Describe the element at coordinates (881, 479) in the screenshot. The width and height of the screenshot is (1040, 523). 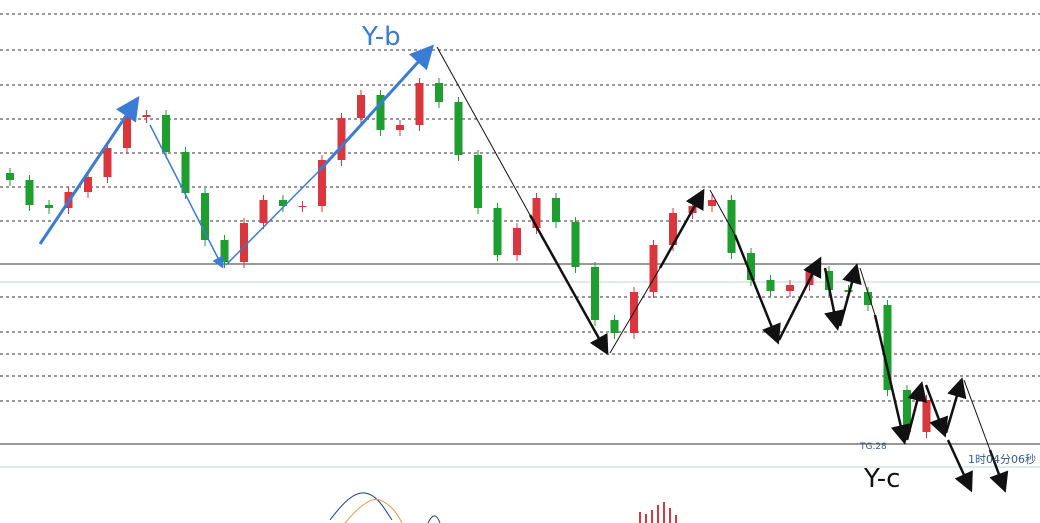
I see `wave-label: Y-c` at that location.